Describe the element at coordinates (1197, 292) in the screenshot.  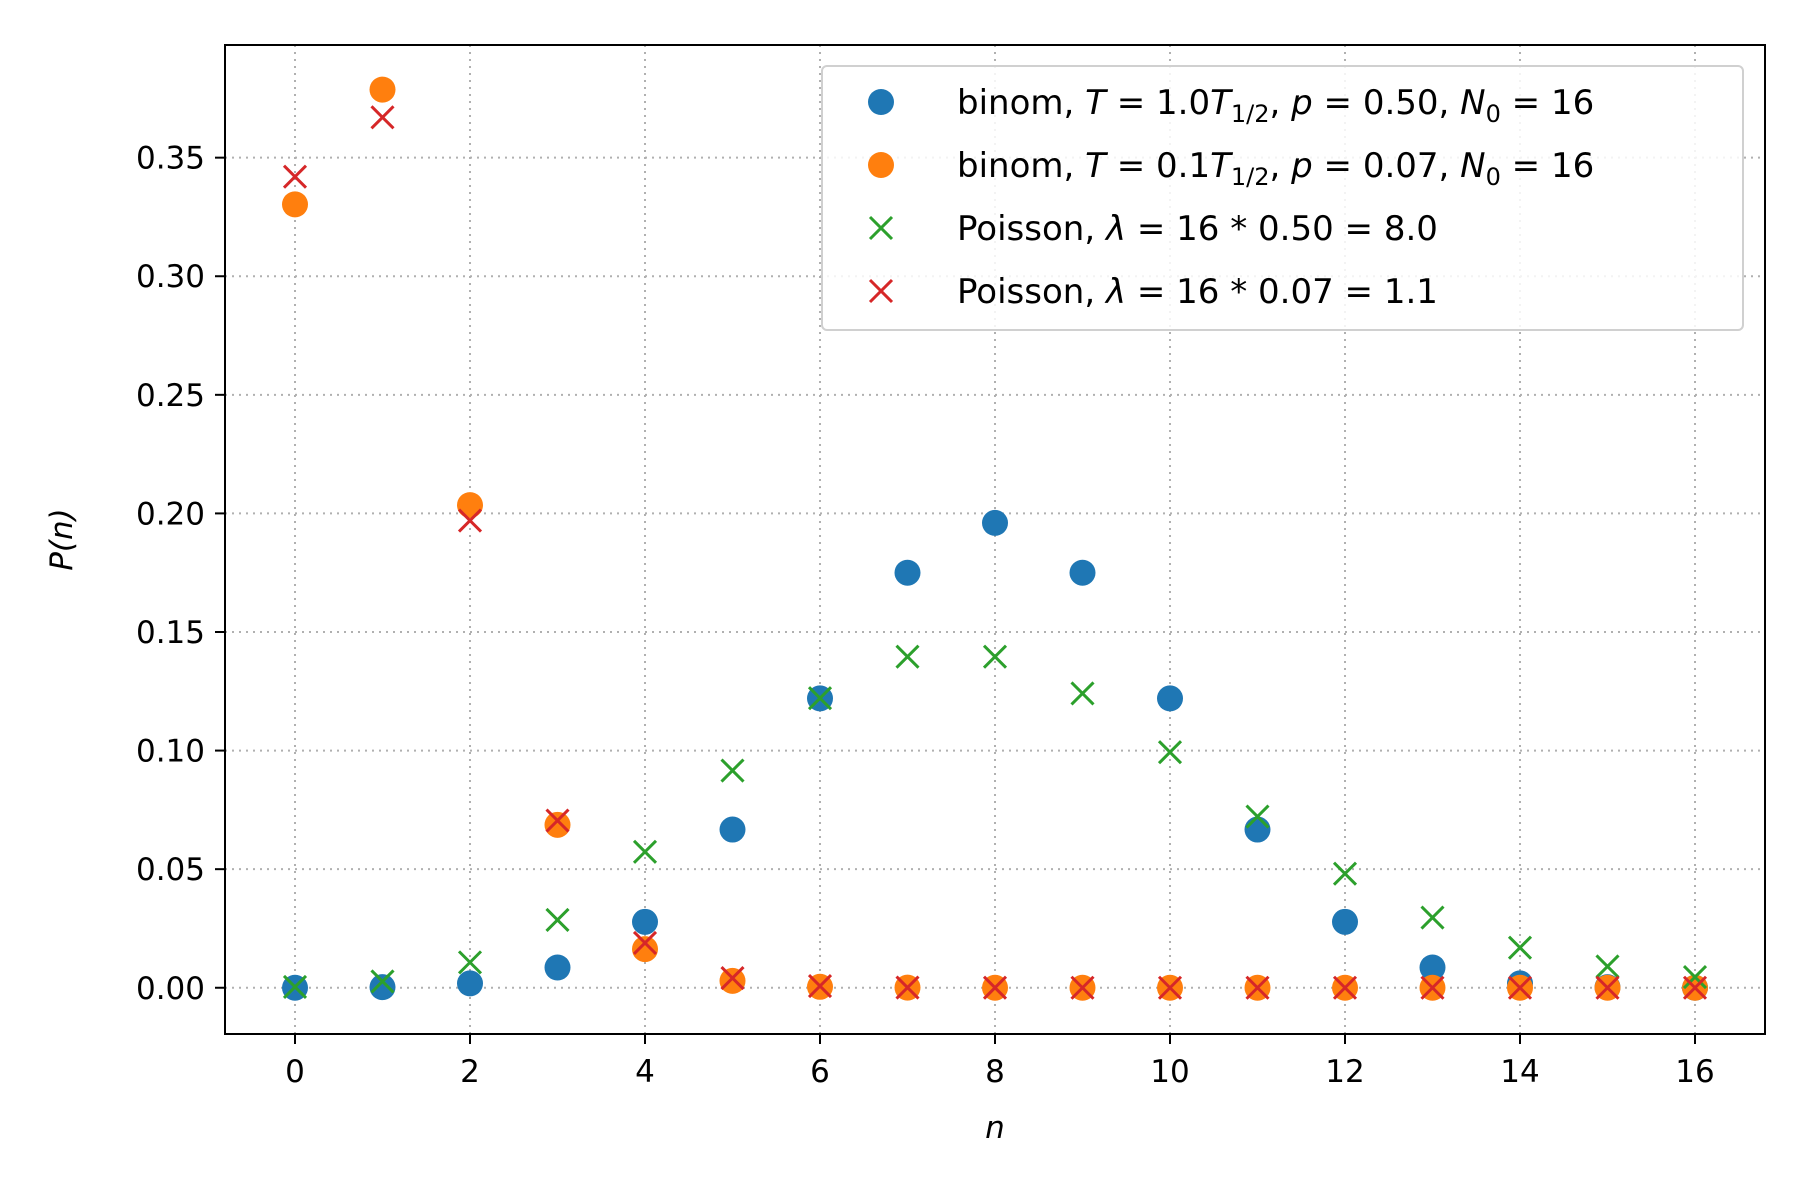
I see `legend-label-3: Poisson, λ = 16 * 0.07 = 1.1` at that location.